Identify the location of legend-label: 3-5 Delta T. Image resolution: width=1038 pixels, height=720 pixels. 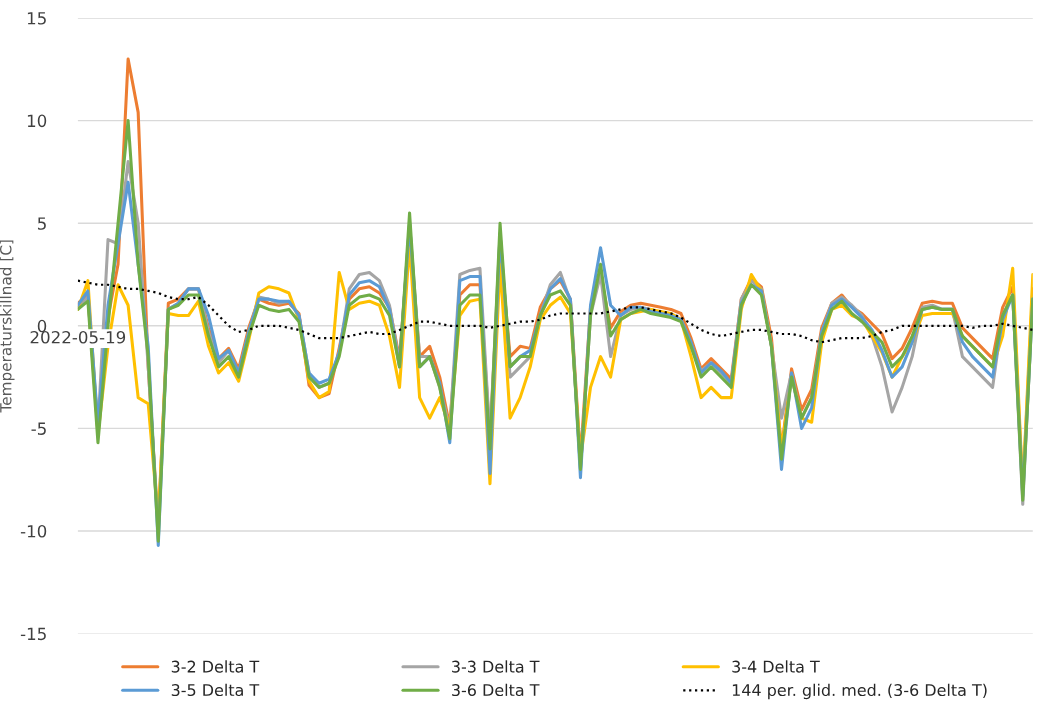
(215, 690).